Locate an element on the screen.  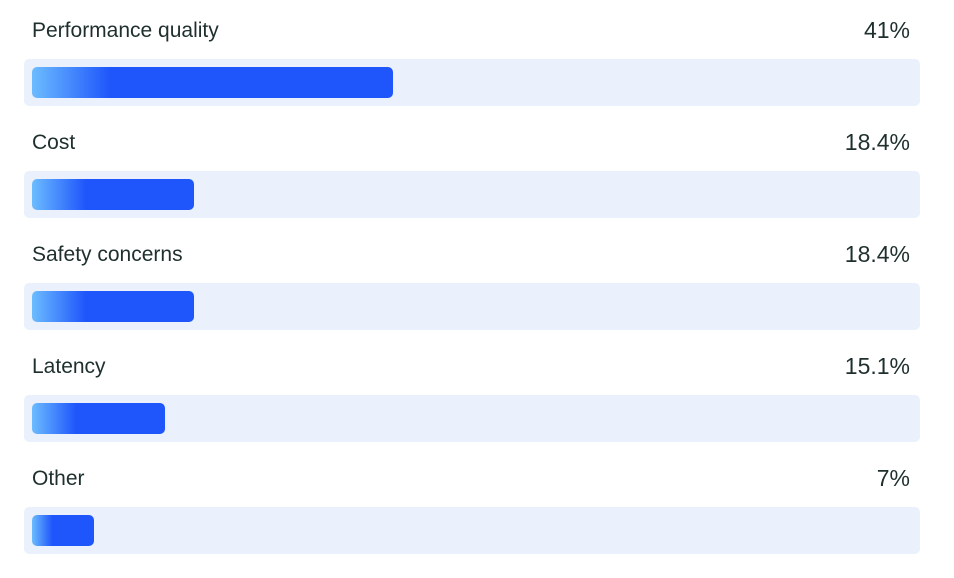
value-label: 7% is located at coordinates (893, 478).